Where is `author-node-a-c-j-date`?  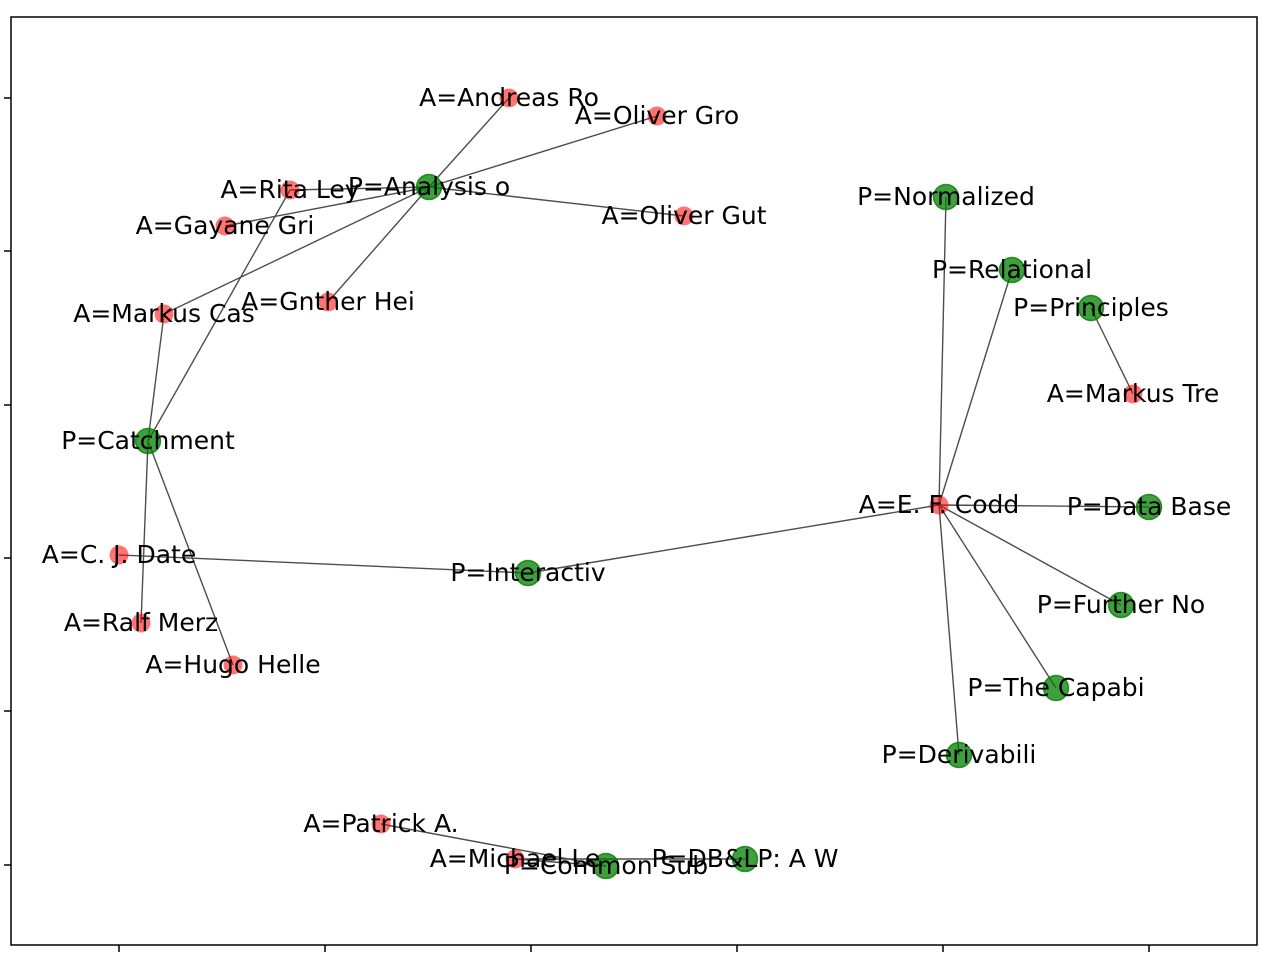
author-node-a-c-j-date is located at coordinates (119, 555).